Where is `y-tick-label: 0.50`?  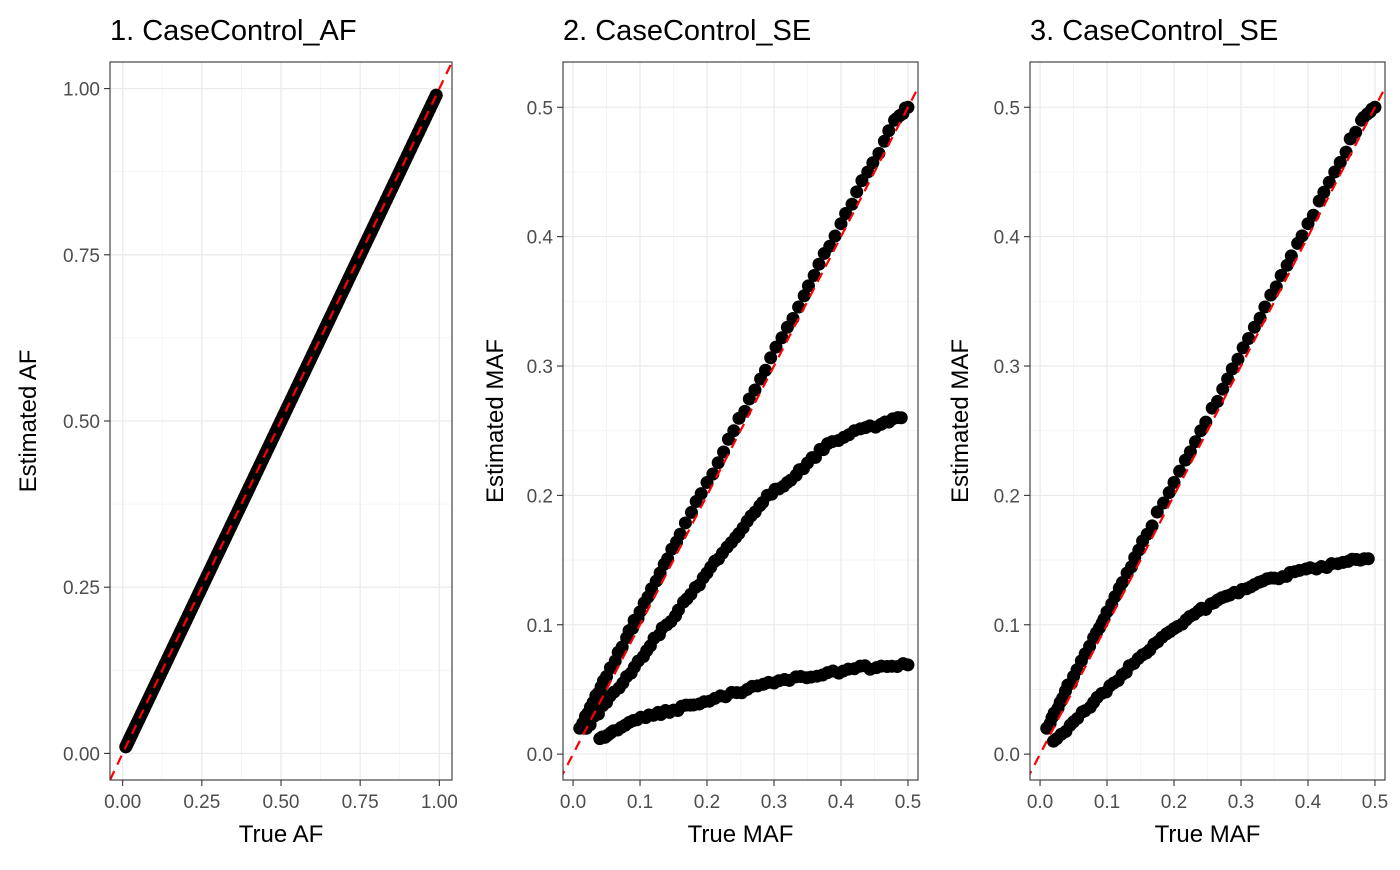
y-tick-label: 0.50 is located at coordinates (81, 422).